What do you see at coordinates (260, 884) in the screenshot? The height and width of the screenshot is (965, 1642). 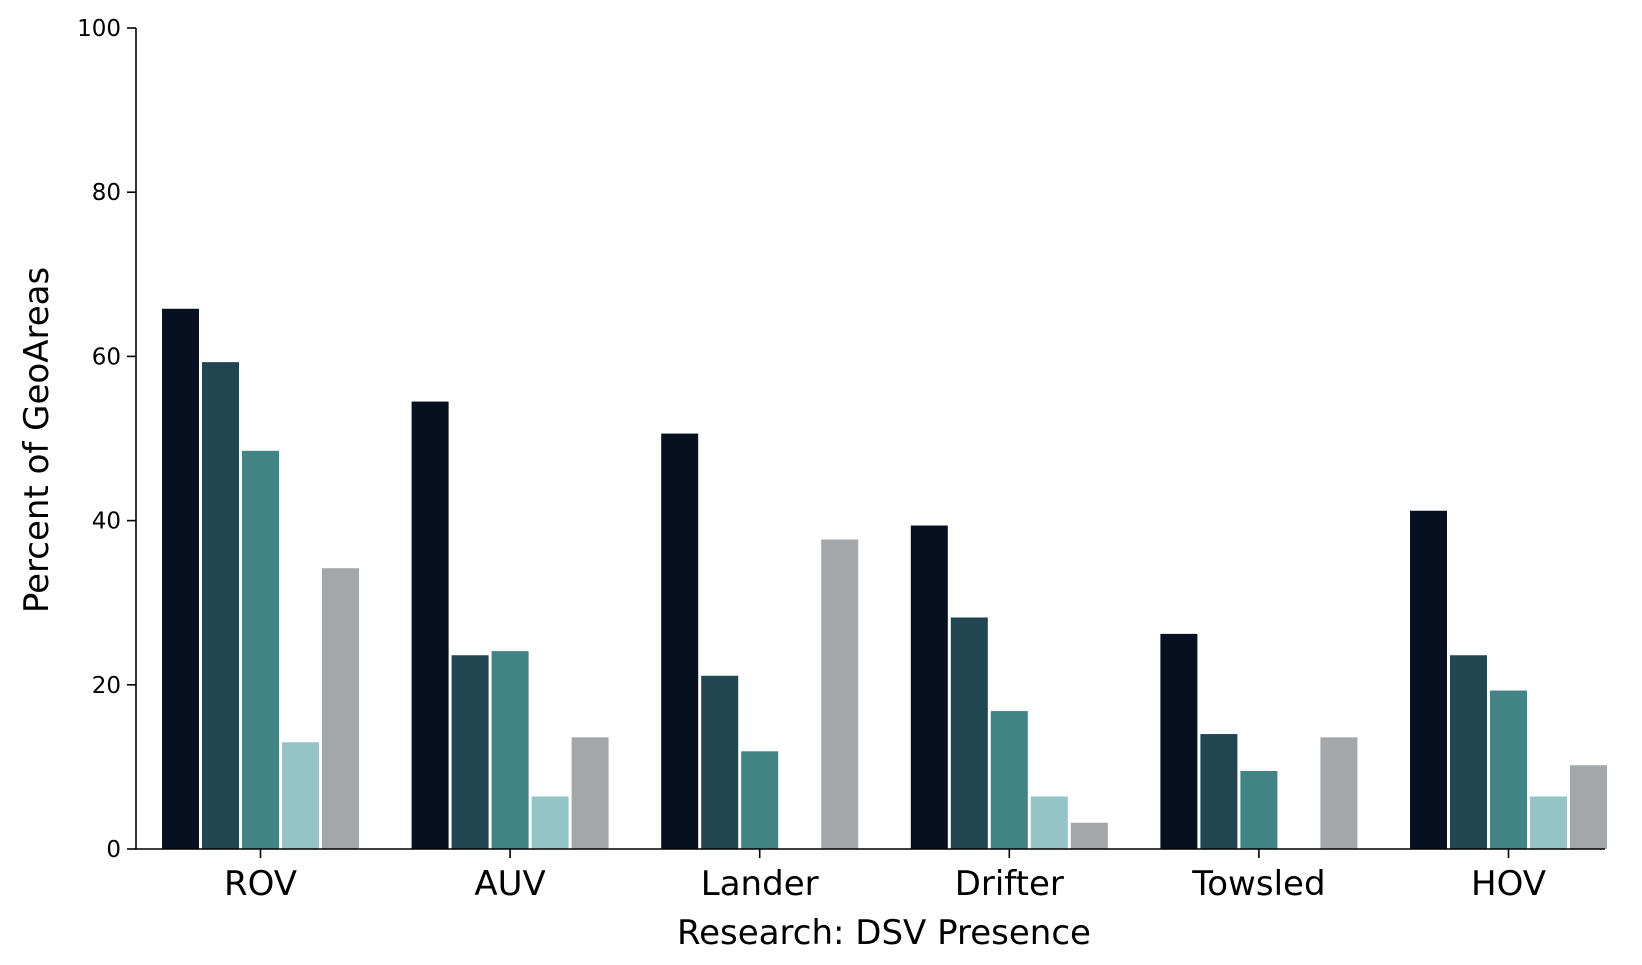 I see `x-tick-label-rov: ROV` at bounding box center [260, 884].